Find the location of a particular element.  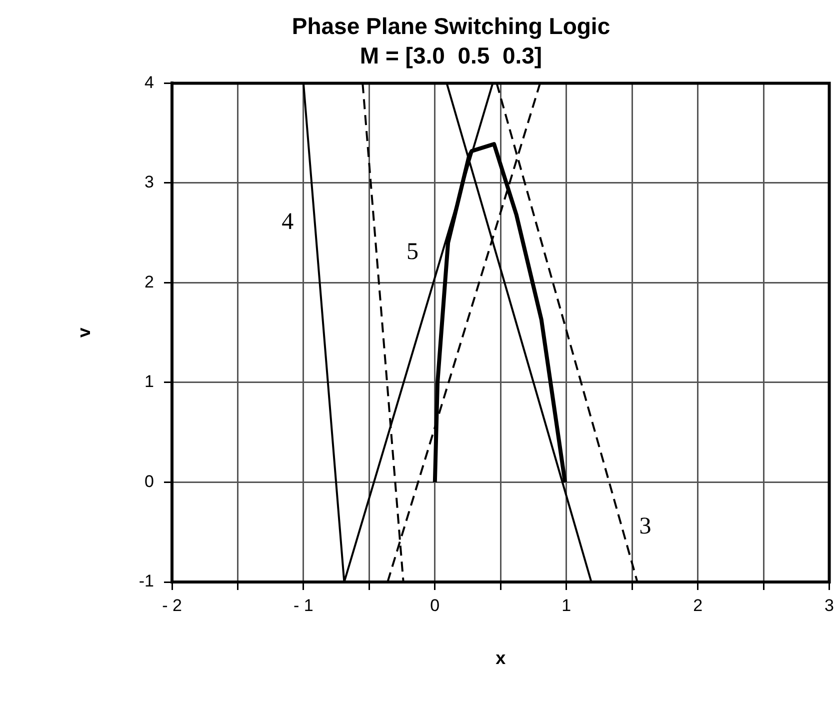

chart-title: Phase Plane Switching Logic is located at coordinates (451, 26).